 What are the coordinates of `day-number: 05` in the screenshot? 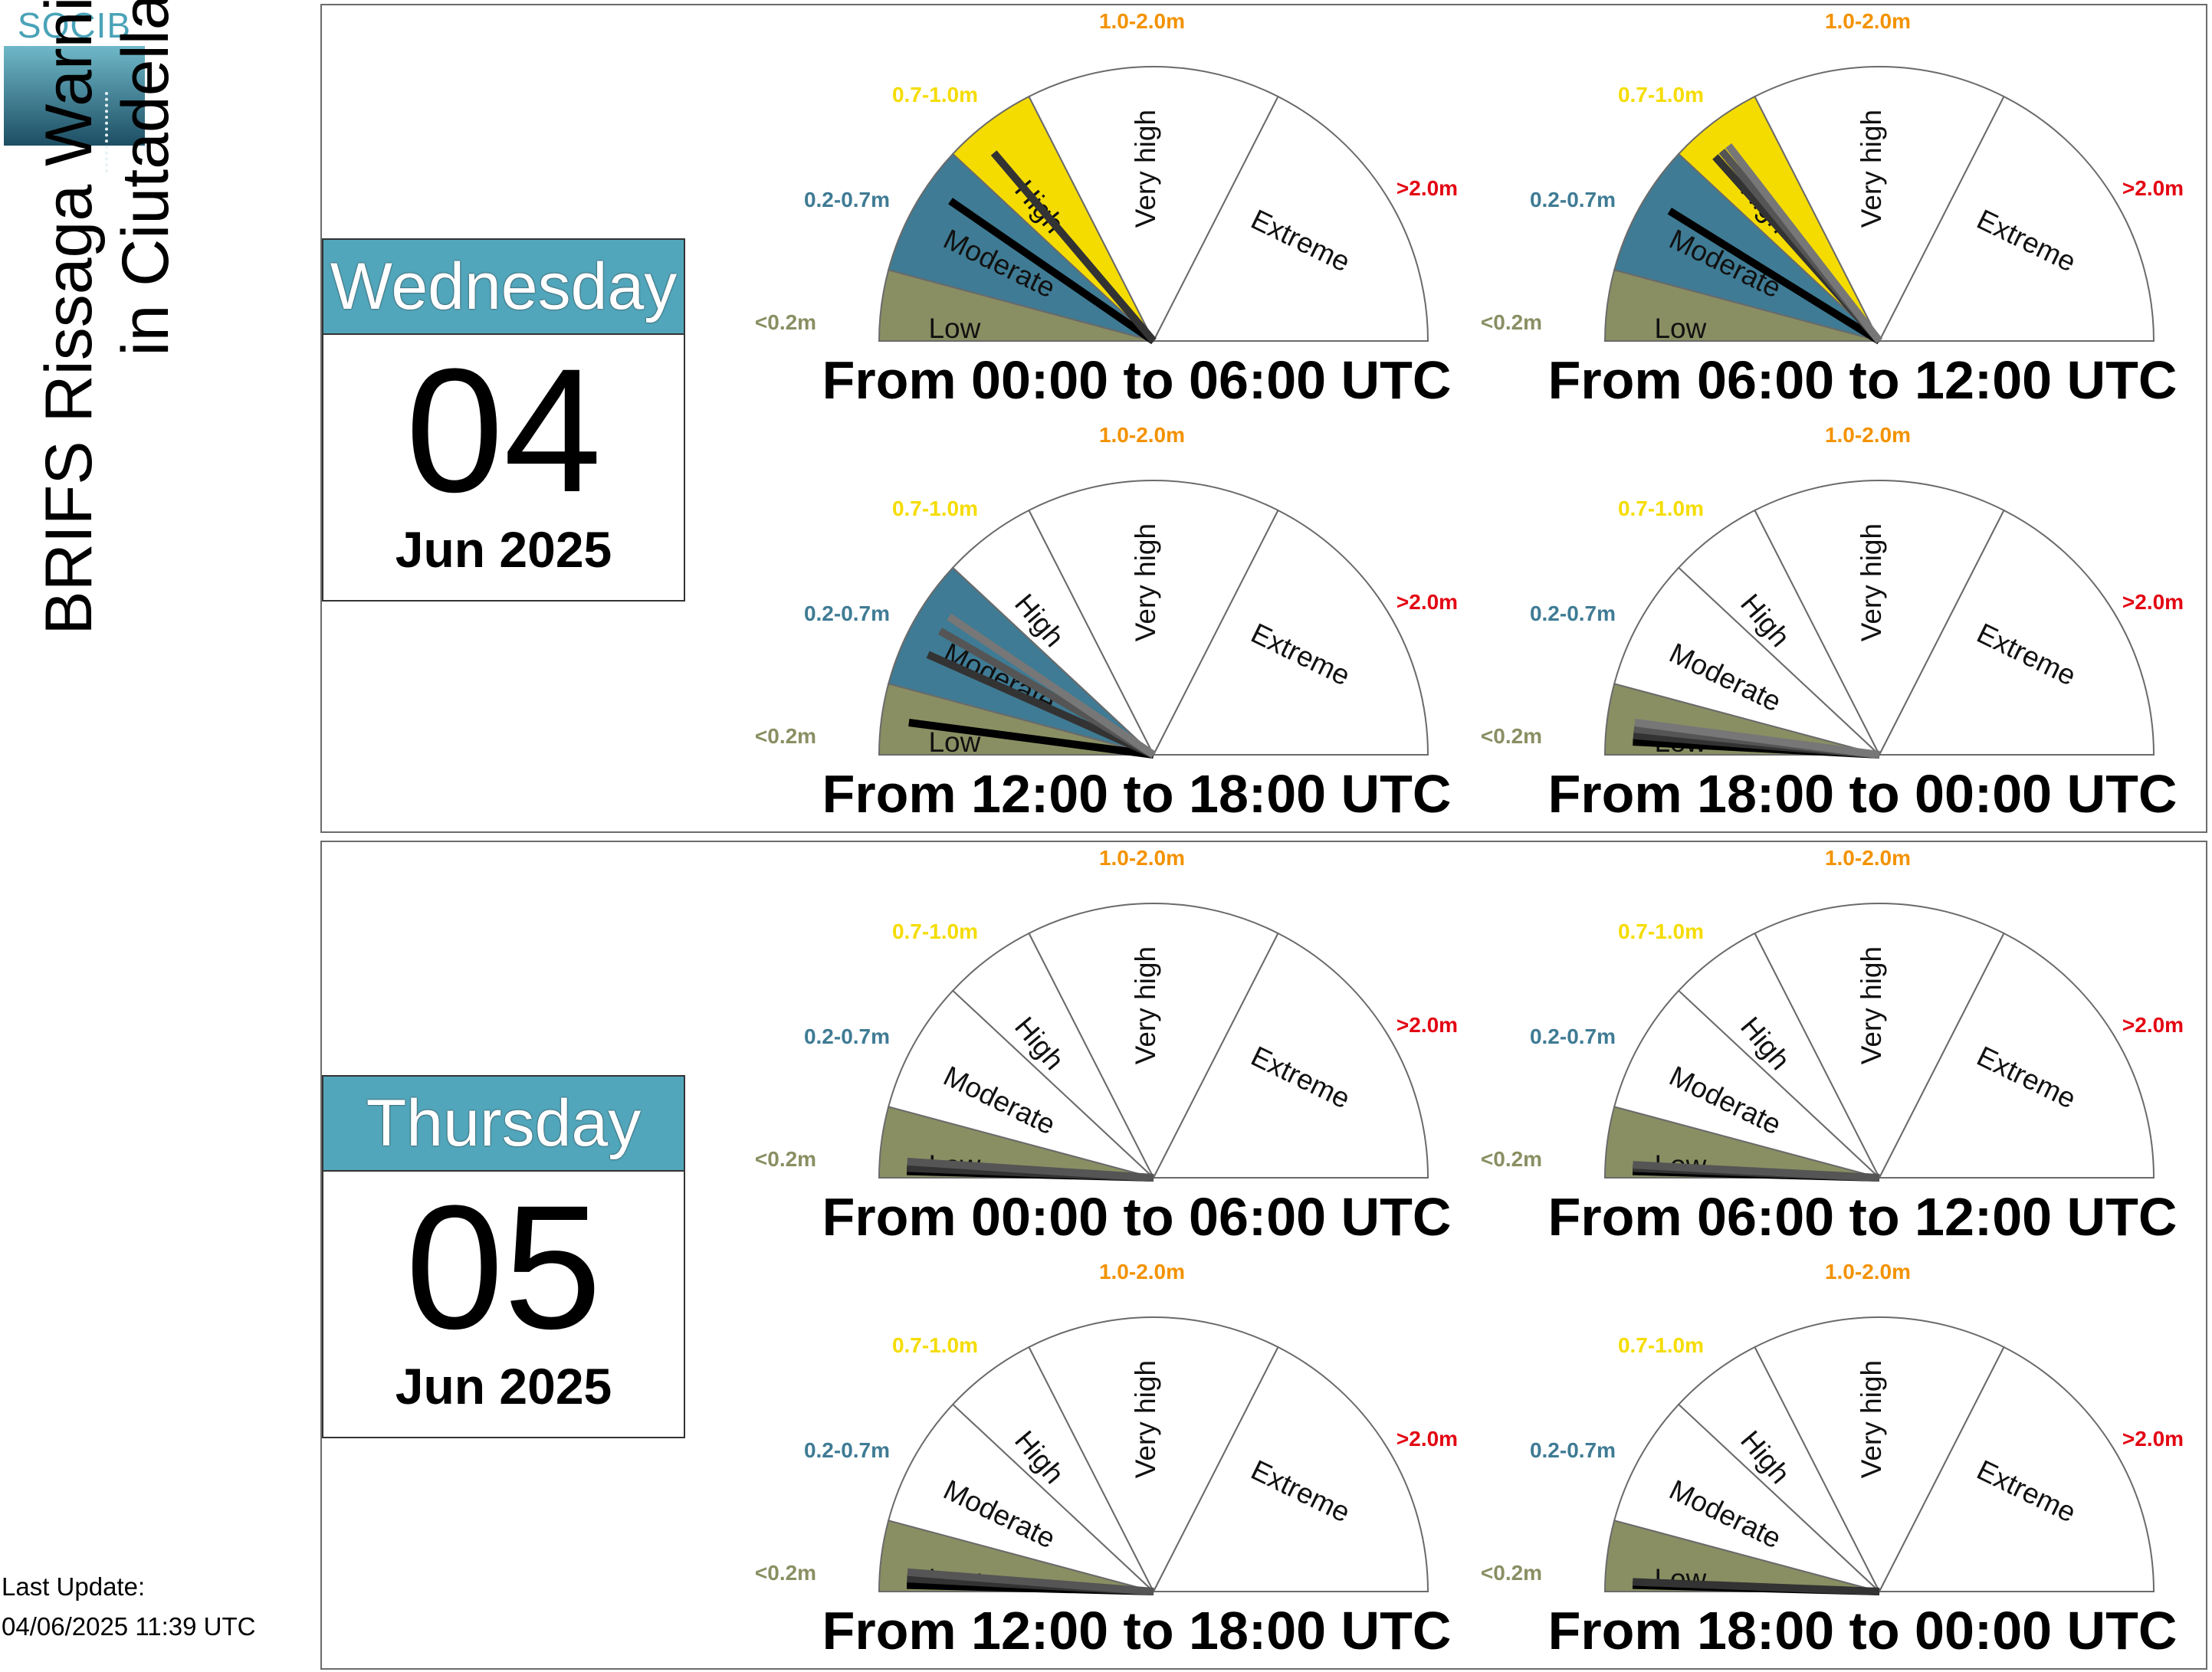 It's located at (503, 1267).